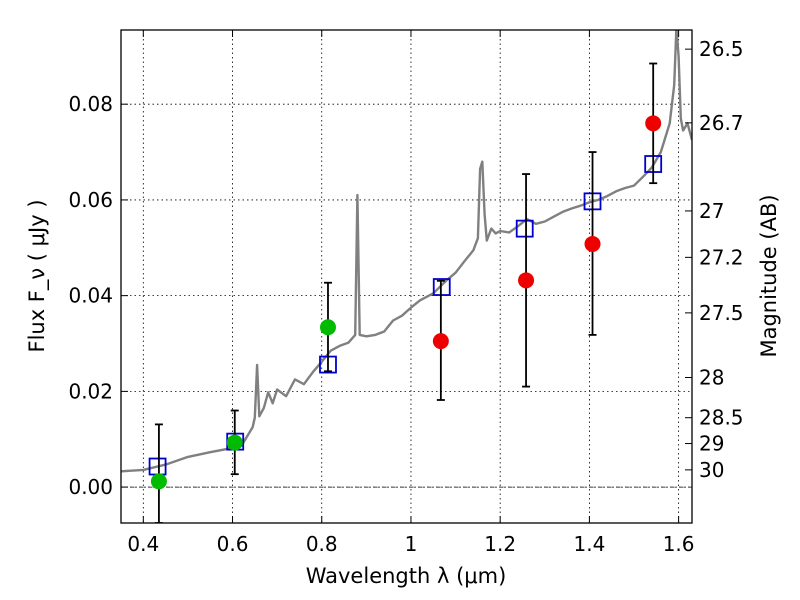 This screenshot has height=600, width=800. I want to click on right-axis-label: Magnitude (AB), so click(769, 275).